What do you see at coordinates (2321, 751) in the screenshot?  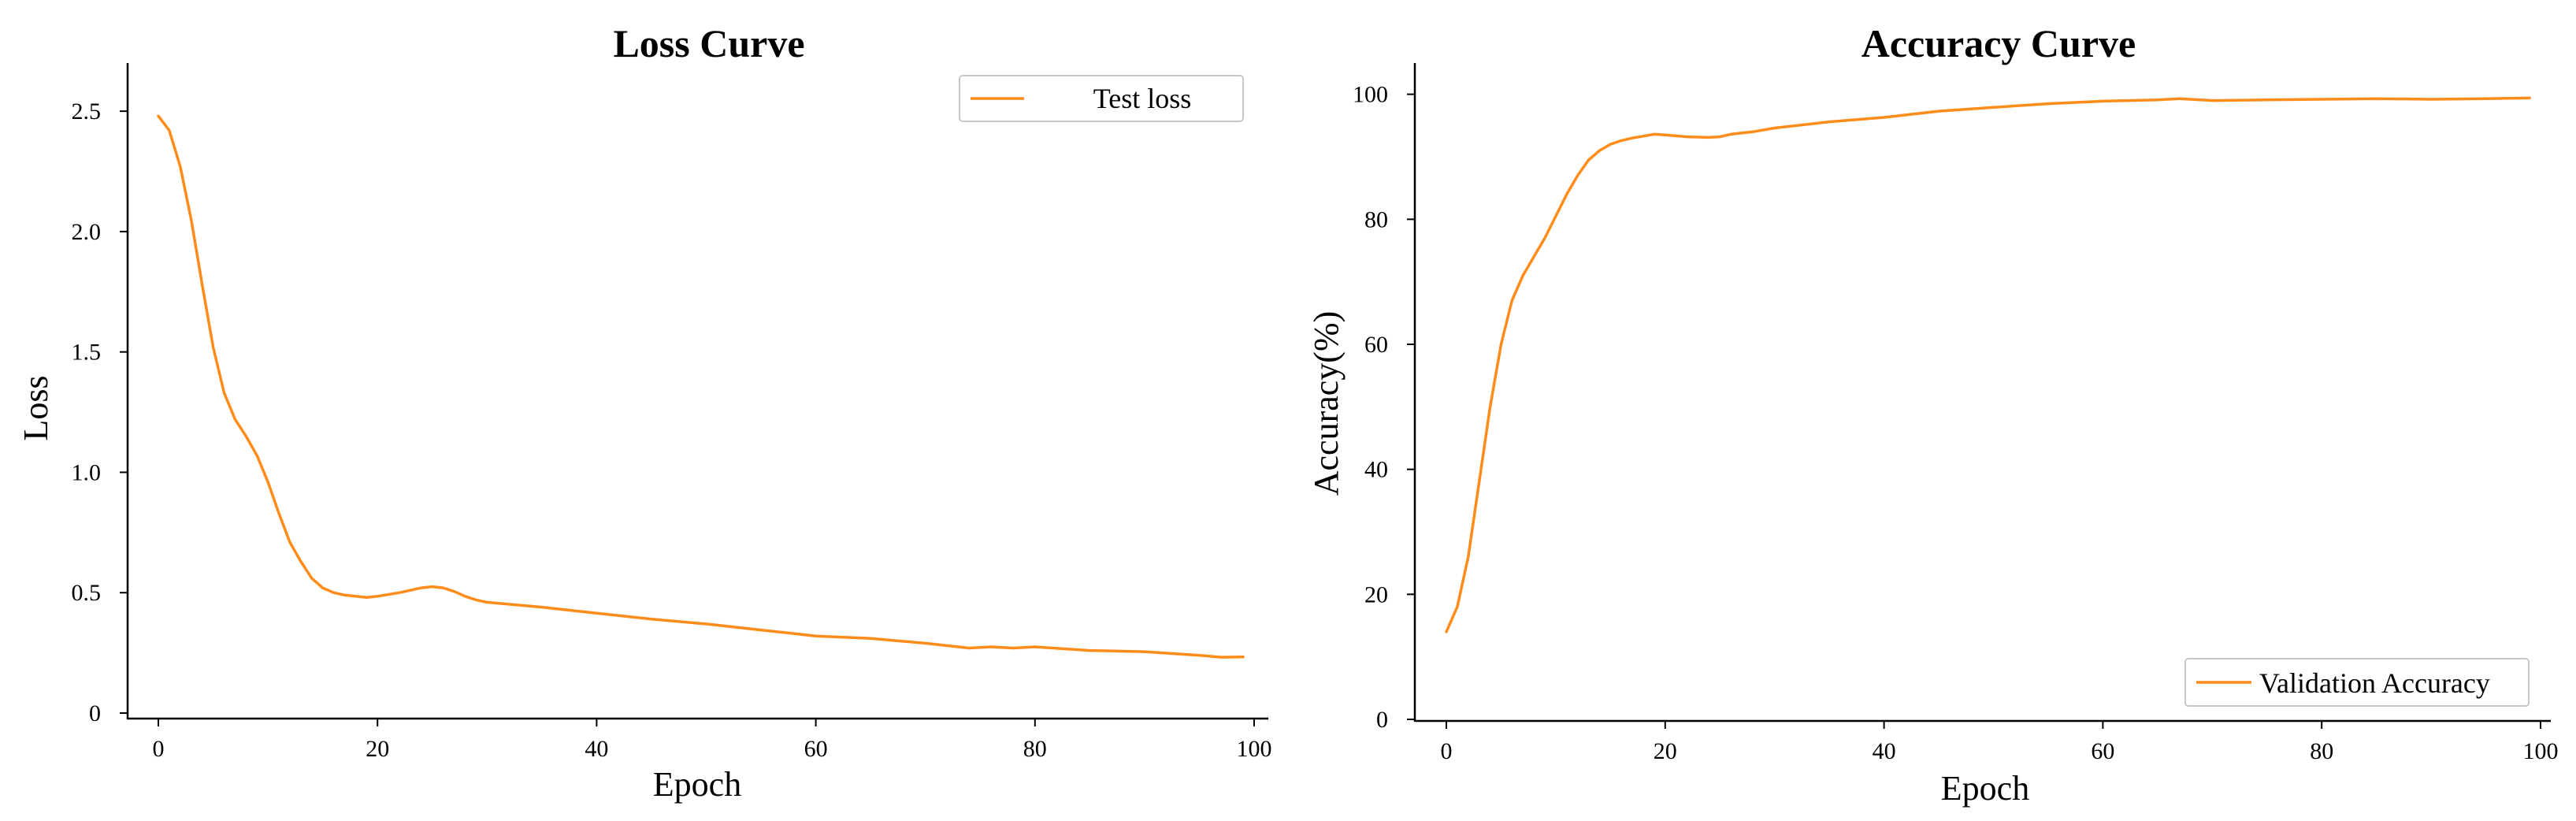 I see `accuracy-x-tick-label: 80` at bounding box center [2321, 751].